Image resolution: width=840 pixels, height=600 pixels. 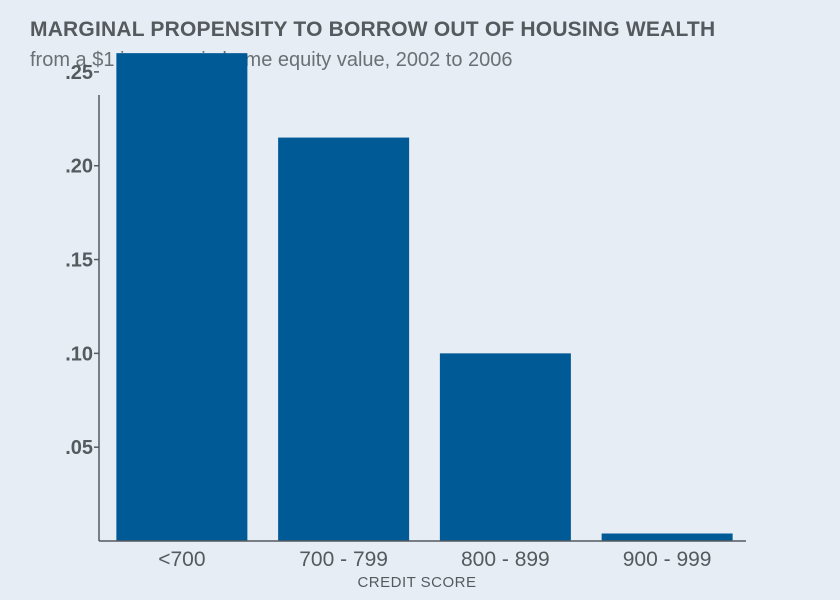 What do you see at coordinates (79, 167) in the screenshot?
I see `y-tick-label: .20` at bounding box center [79, 167].